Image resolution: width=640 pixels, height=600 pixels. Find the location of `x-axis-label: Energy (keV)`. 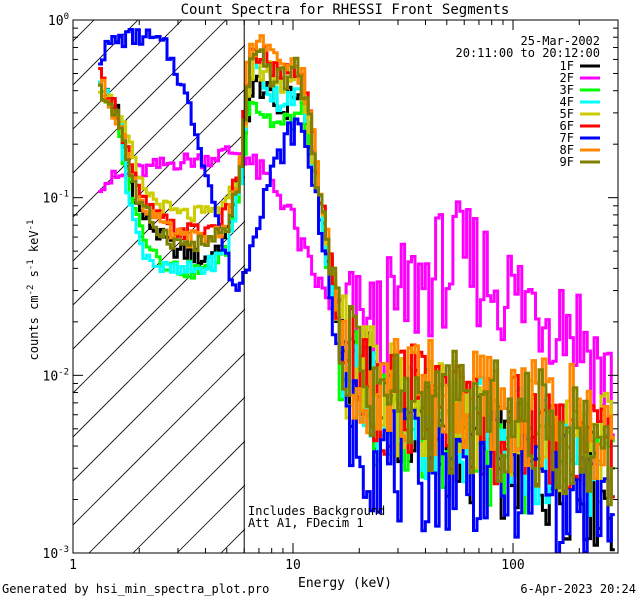

x-axis-label: Energy (keV) is located at coordinates (345, 583).